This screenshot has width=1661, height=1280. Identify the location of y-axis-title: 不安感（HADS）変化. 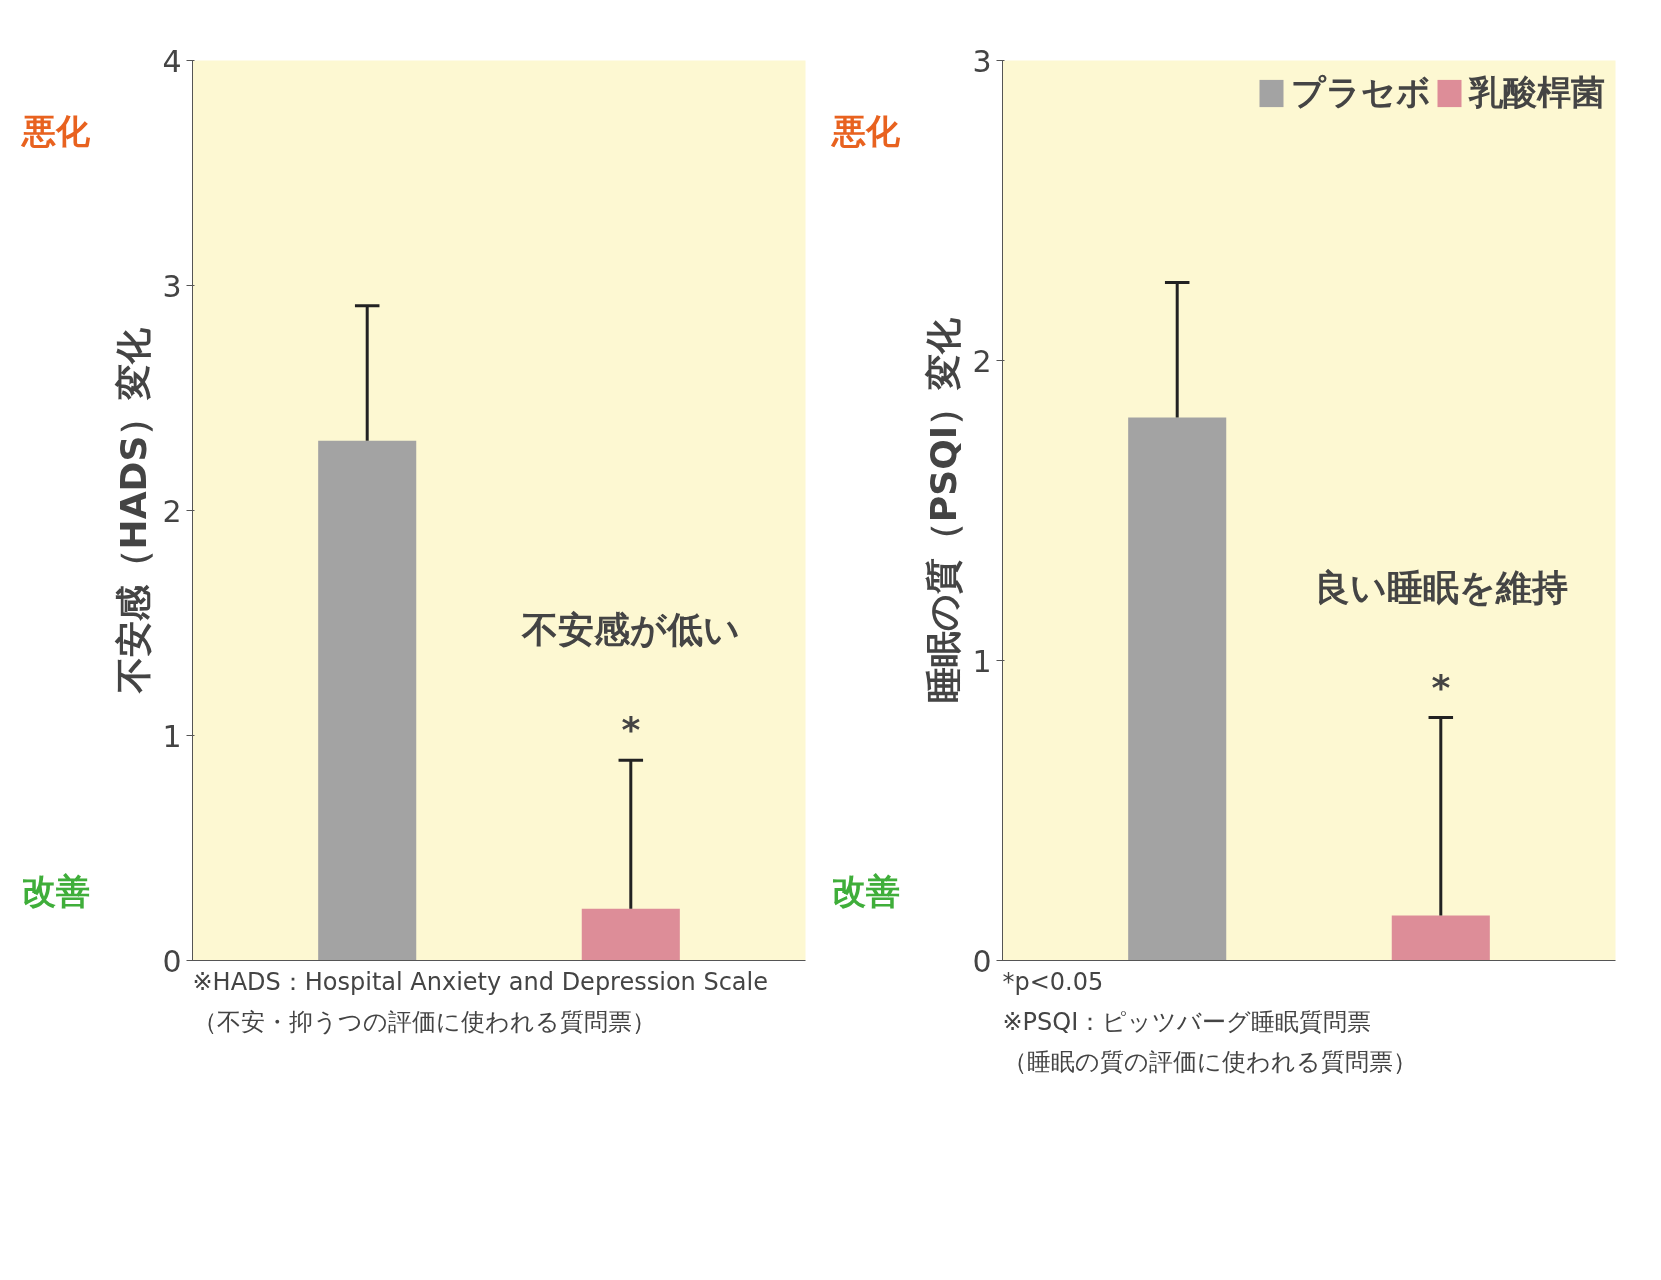
(134, 510).